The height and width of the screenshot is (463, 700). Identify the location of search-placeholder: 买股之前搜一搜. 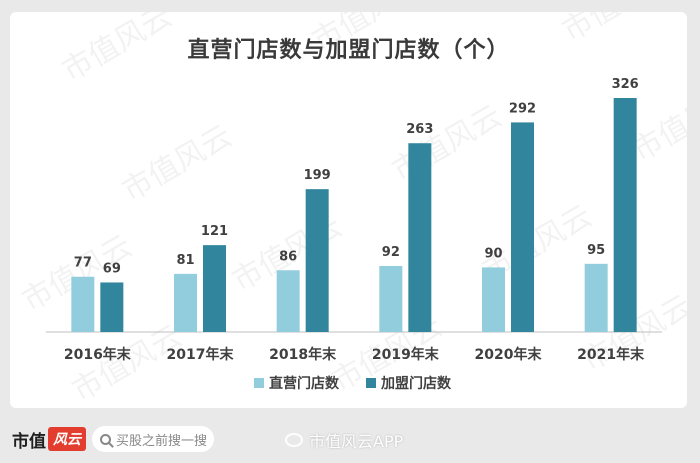
(162, 441).